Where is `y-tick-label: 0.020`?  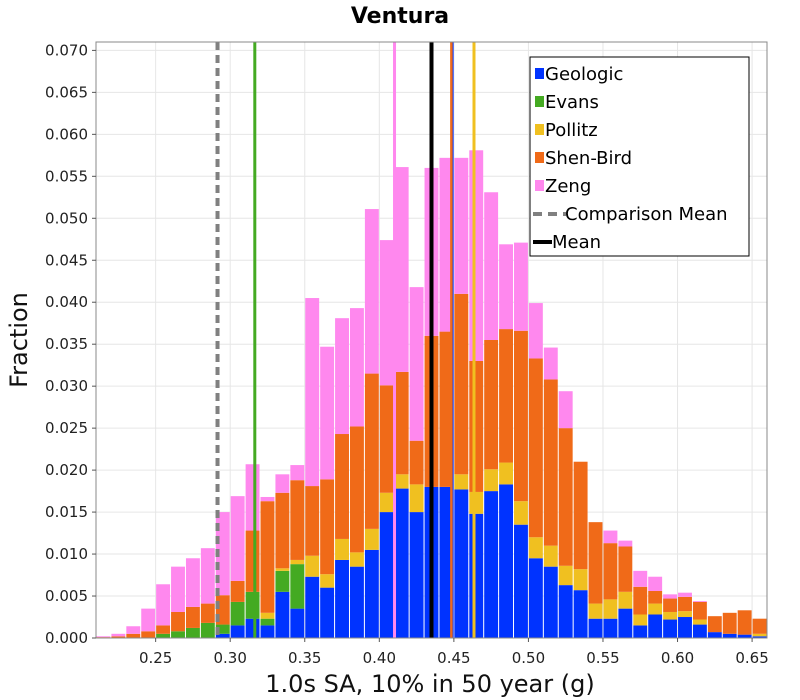
y-tick-label: 0.020 is located at coordinates (66, 470).